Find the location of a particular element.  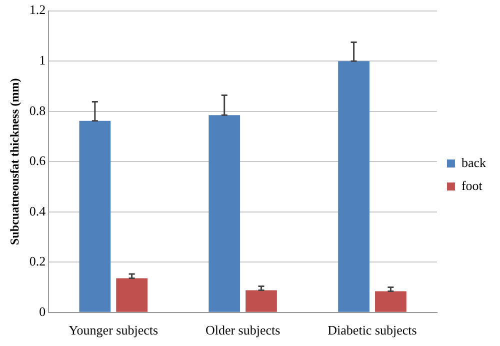

y-tick-label: 0.6 is located at coordinates (37, 160).